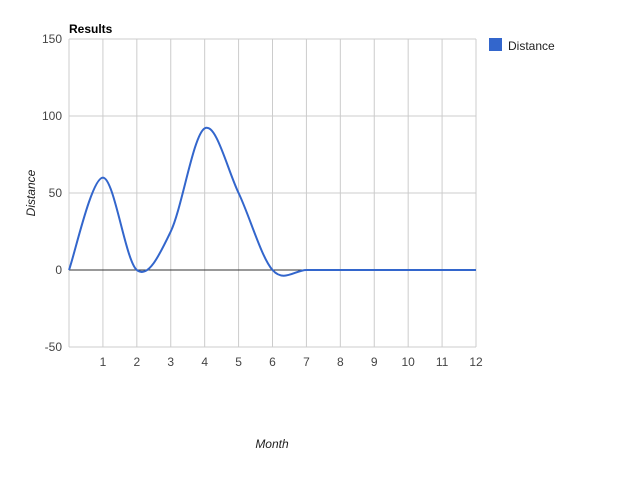 This screenshot has height=484, width=618. What do you see at coordinates (442, 362) in the screenshot?
I see `x-tick-label: 11` at bounding box center [442, 362].